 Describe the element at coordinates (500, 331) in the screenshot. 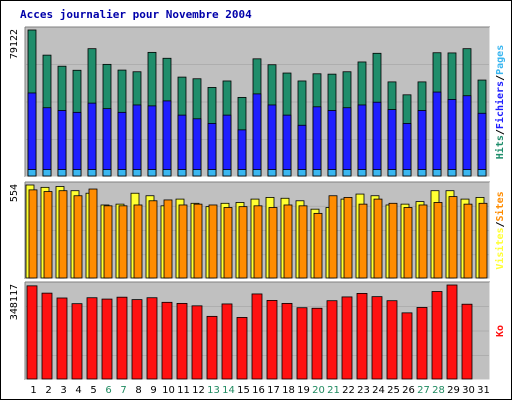

I see `panel-3-legend: Ko` at that location.